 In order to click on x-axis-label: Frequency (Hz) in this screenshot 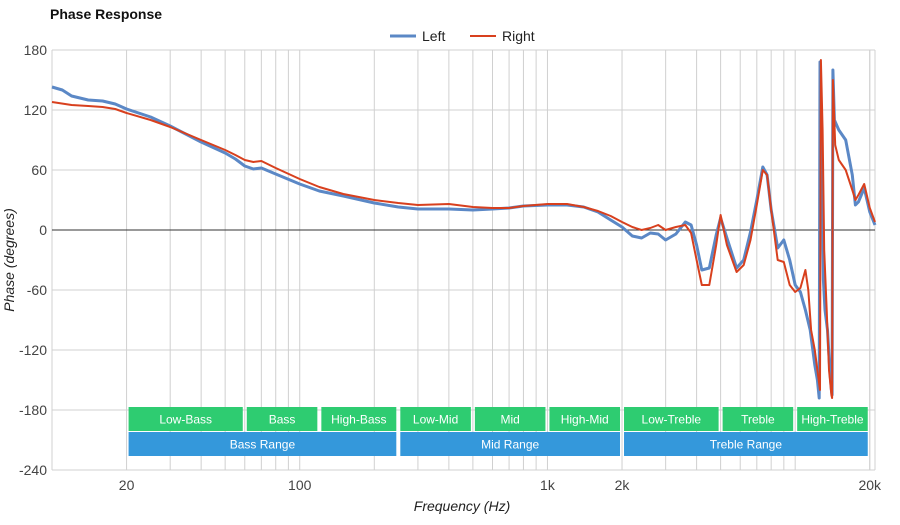, I will do `click(462, 506)`.